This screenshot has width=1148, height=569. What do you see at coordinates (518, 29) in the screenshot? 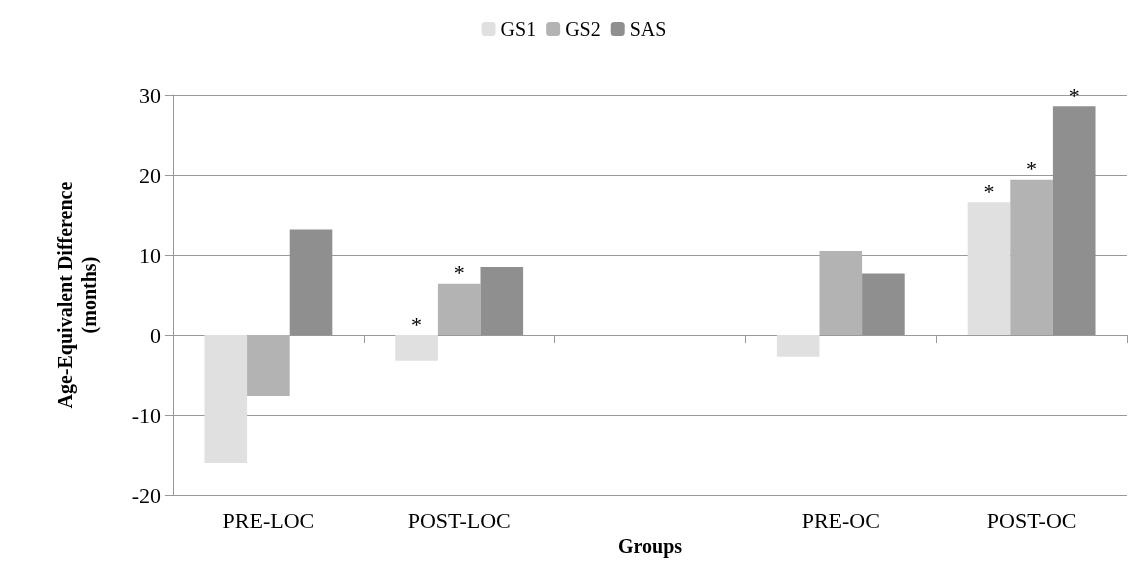
I see `legend-label: GS1` at bounding box center [518, 29].